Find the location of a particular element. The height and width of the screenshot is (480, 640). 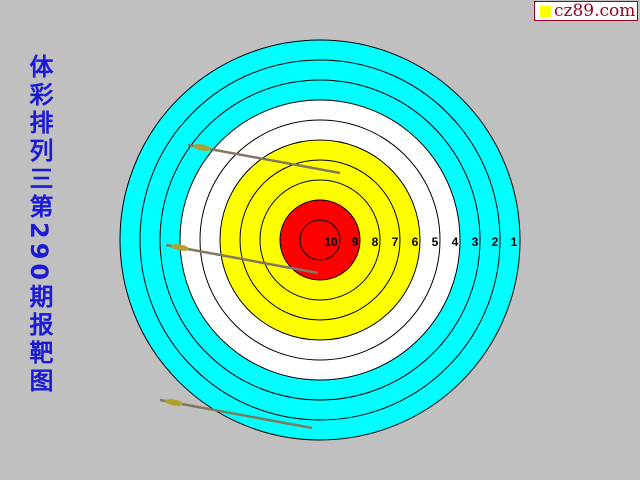

logo-text: cz89.com is located at coordinates (595, 11).